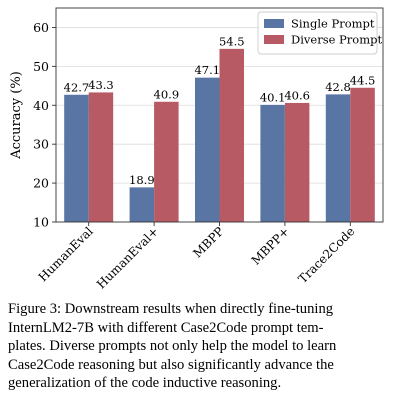 The height and width of the screenshot is (413, 401). Describe the element at coordinates (44, 125) in the screenshot. I see `y-axis-ticks: 10 20 30 40 50 60` at that location.